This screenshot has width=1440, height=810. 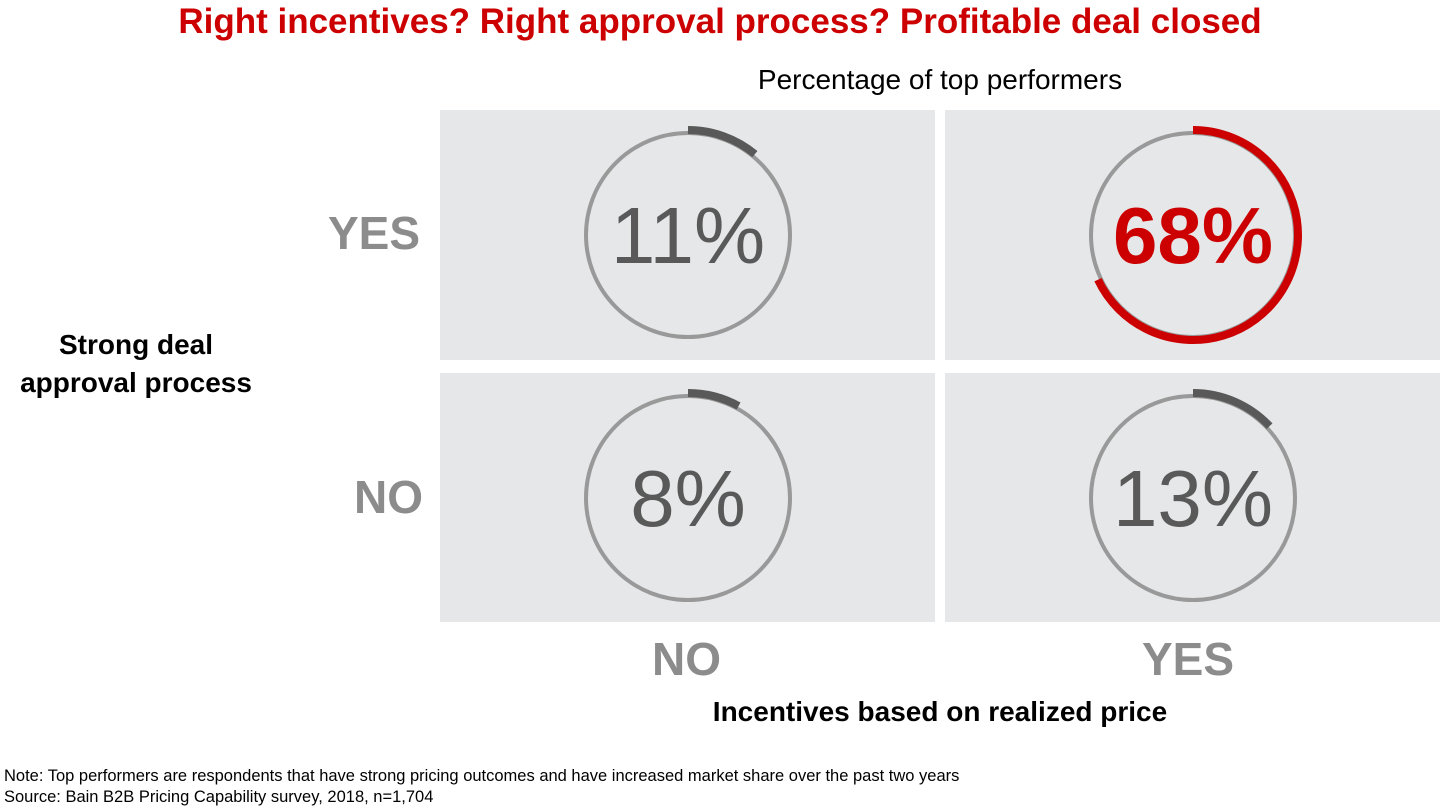 I want to click on cell-bg-no-yes, so click(x=1192, y=497).